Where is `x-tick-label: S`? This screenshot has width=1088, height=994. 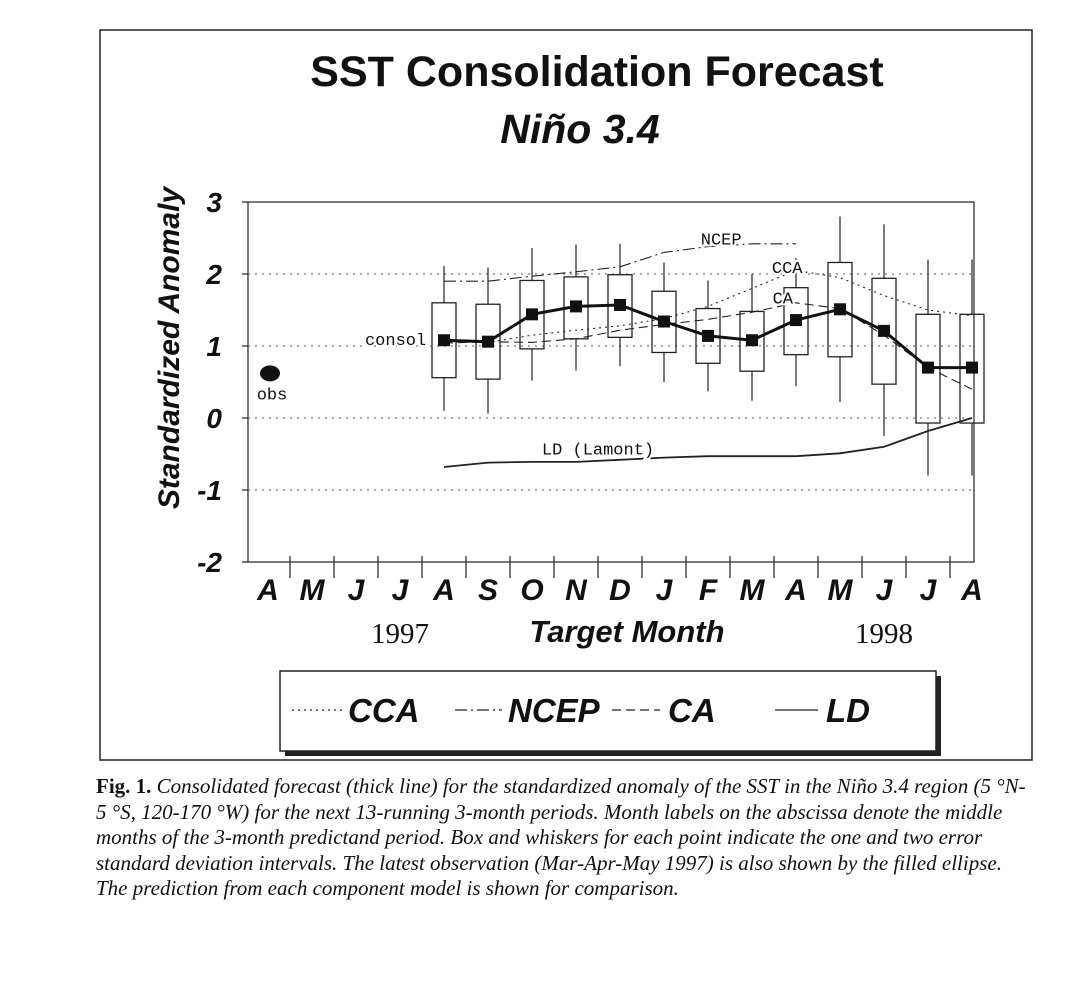 x-tick-label: S is located at coordinates (488, 590).